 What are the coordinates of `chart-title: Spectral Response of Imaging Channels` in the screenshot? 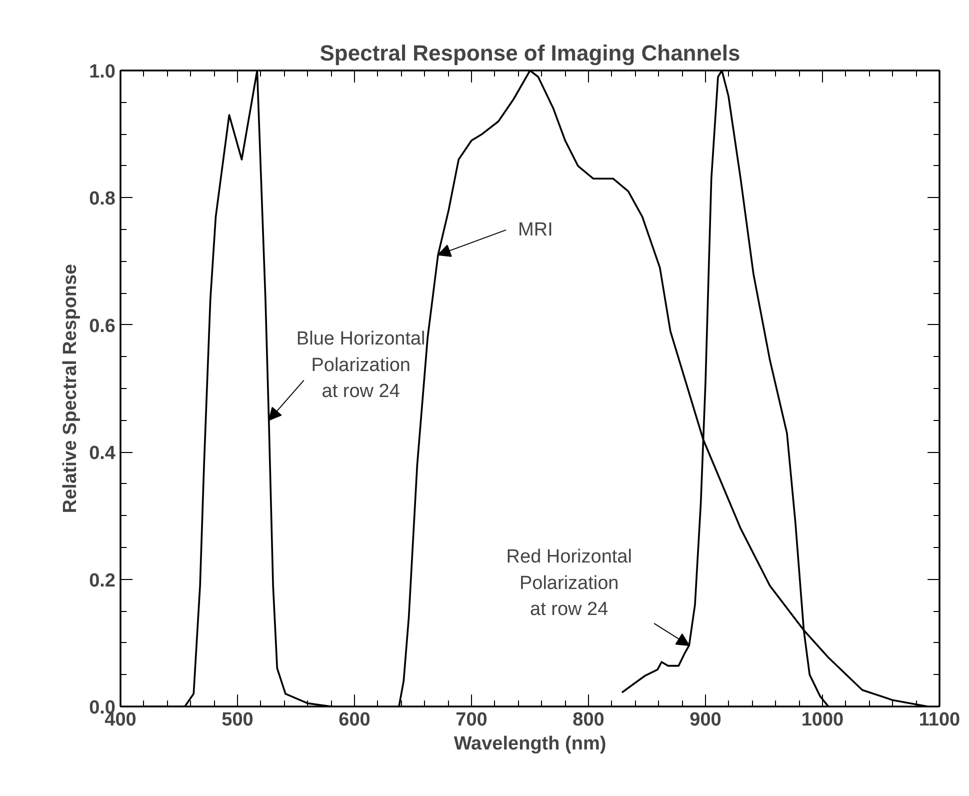 It's located at (530, 53).